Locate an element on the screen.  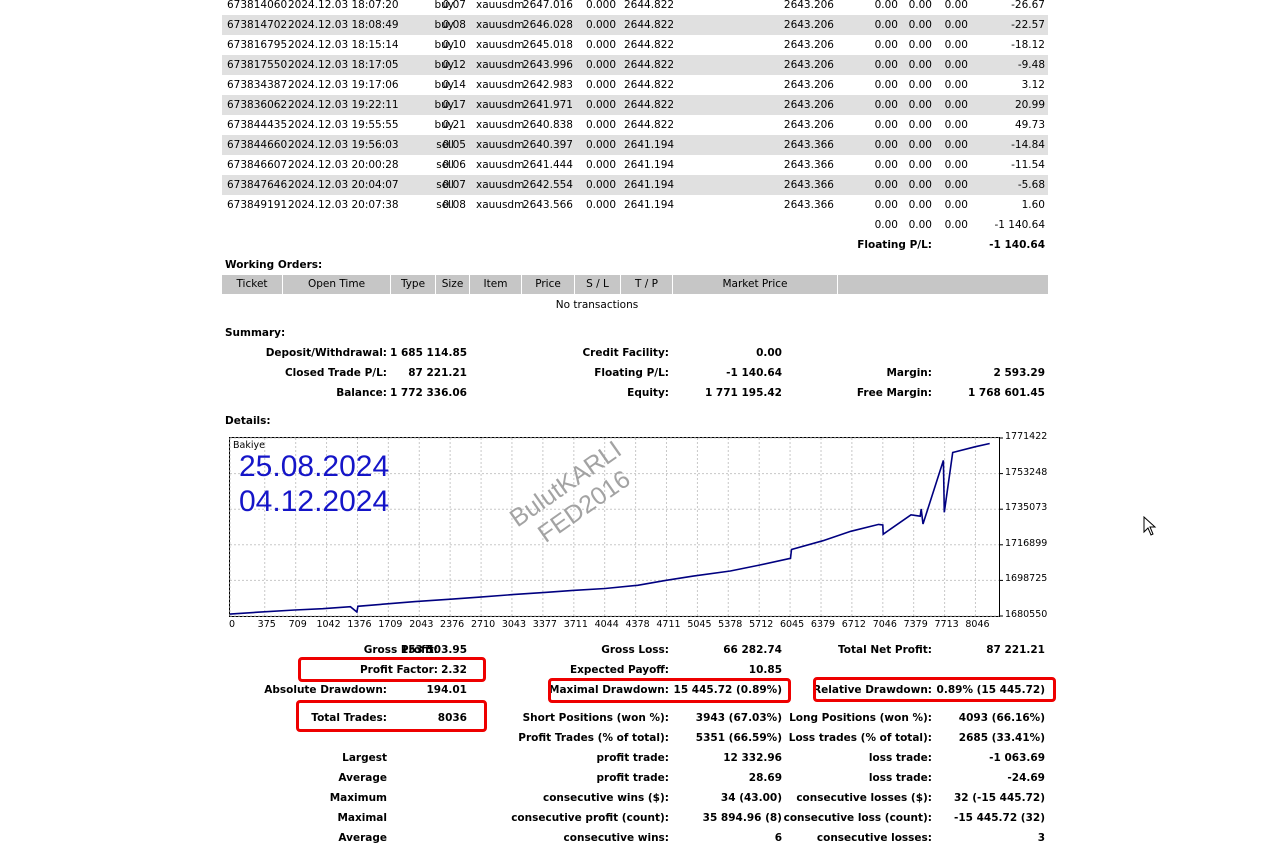
position-size: 0.06 is located at coordinates (454, 165).